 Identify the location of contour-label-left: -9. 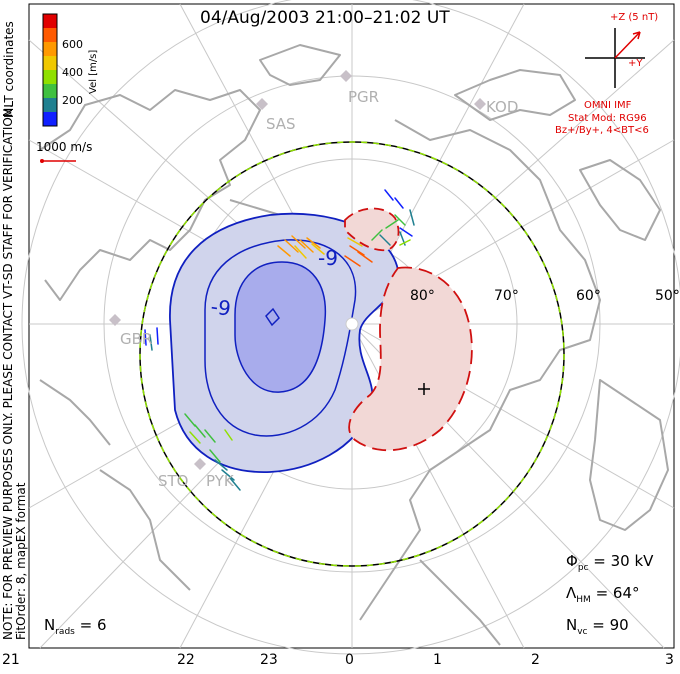
(220, 307).